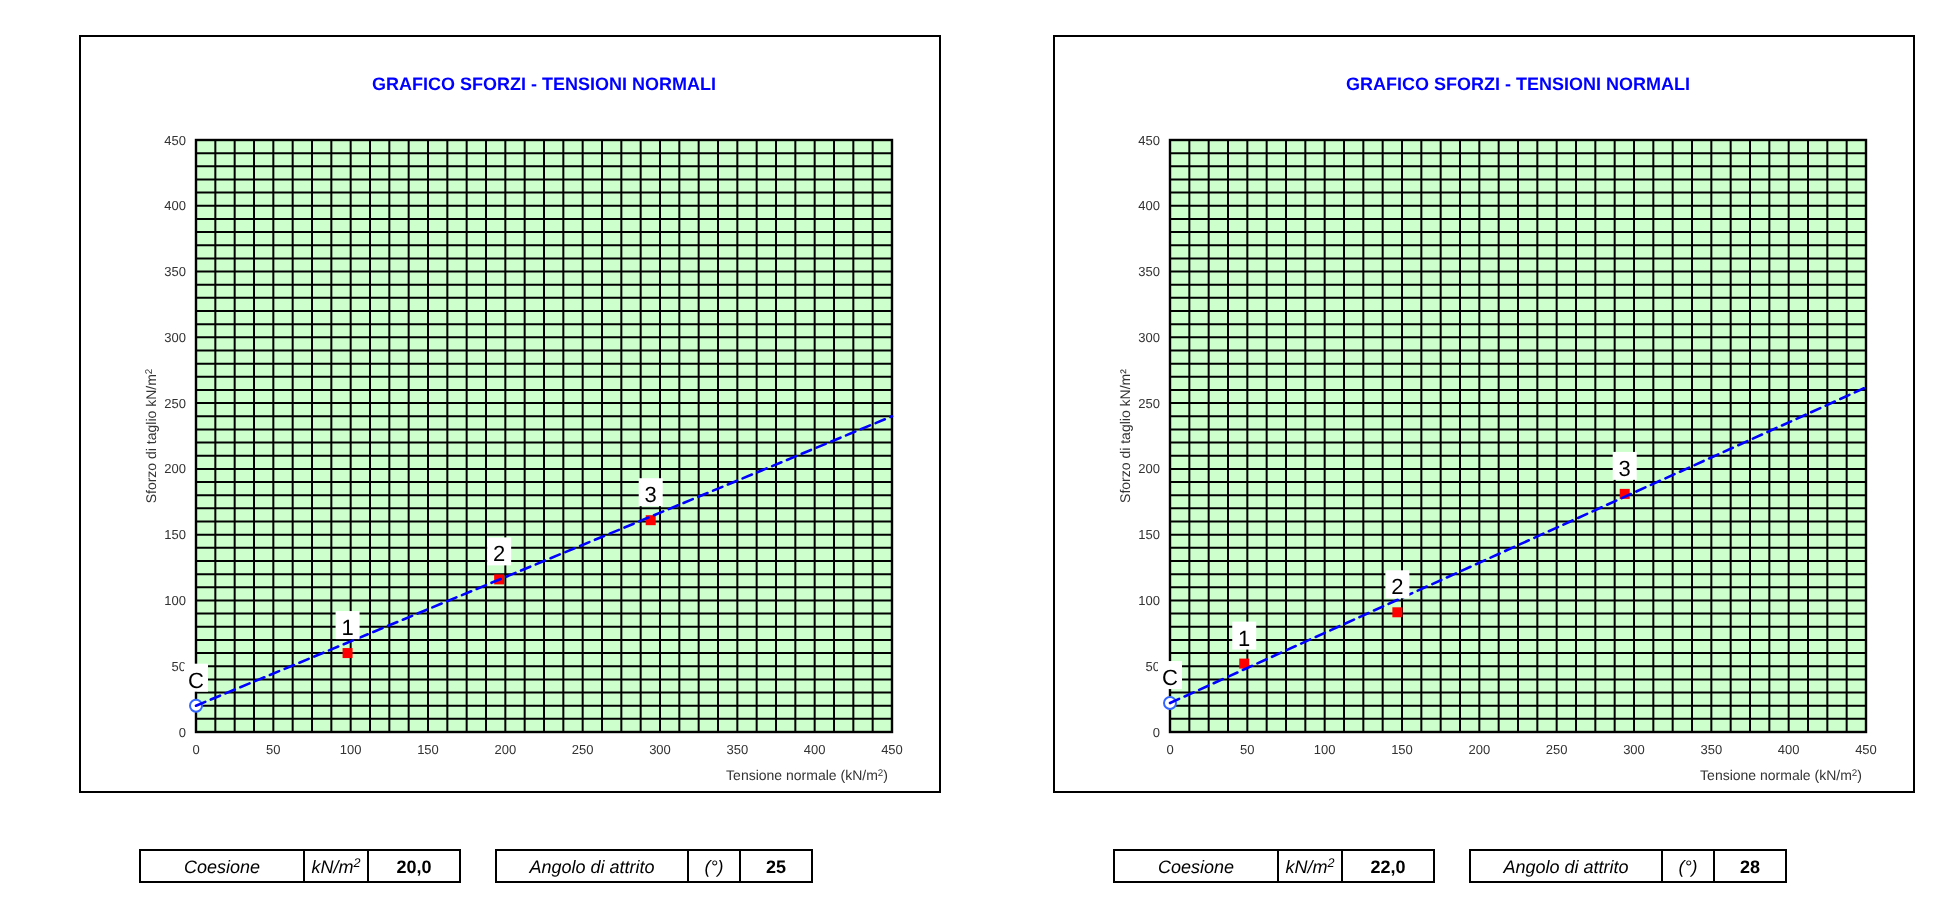 Image resolution: width=1948 pixels, height=904 pixels. I want to click on text: 25, so click(776, 867).